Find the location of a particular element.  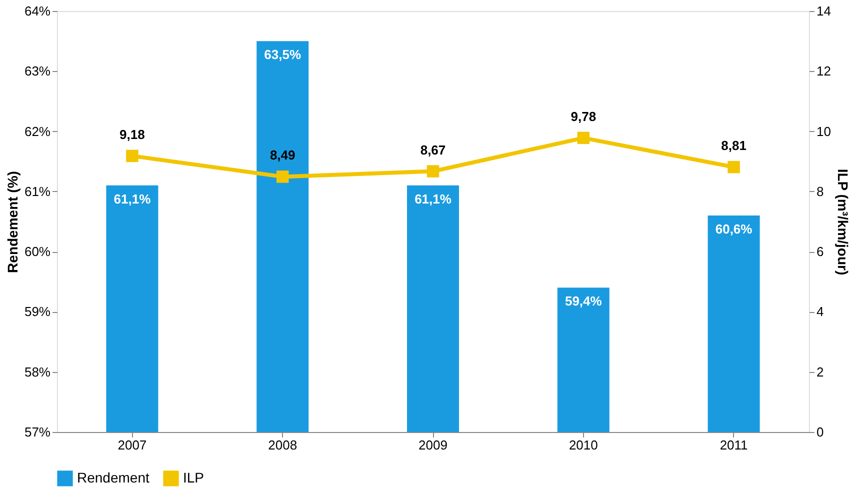

data-label: 60,6% is located at coordinates (734, 228).